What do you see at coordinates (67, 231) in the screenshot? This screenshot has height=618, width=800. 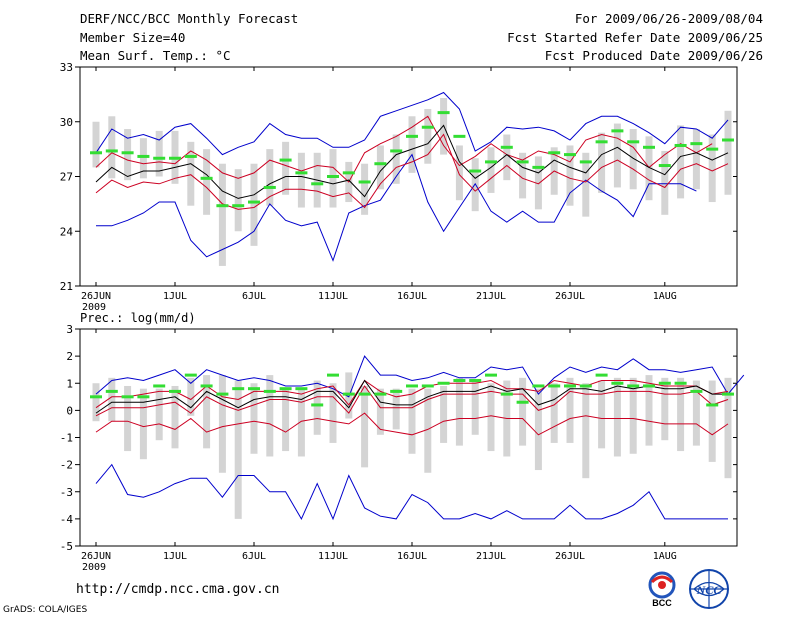 I see `y-tick-label: 24` at bounding box center [67, 231].